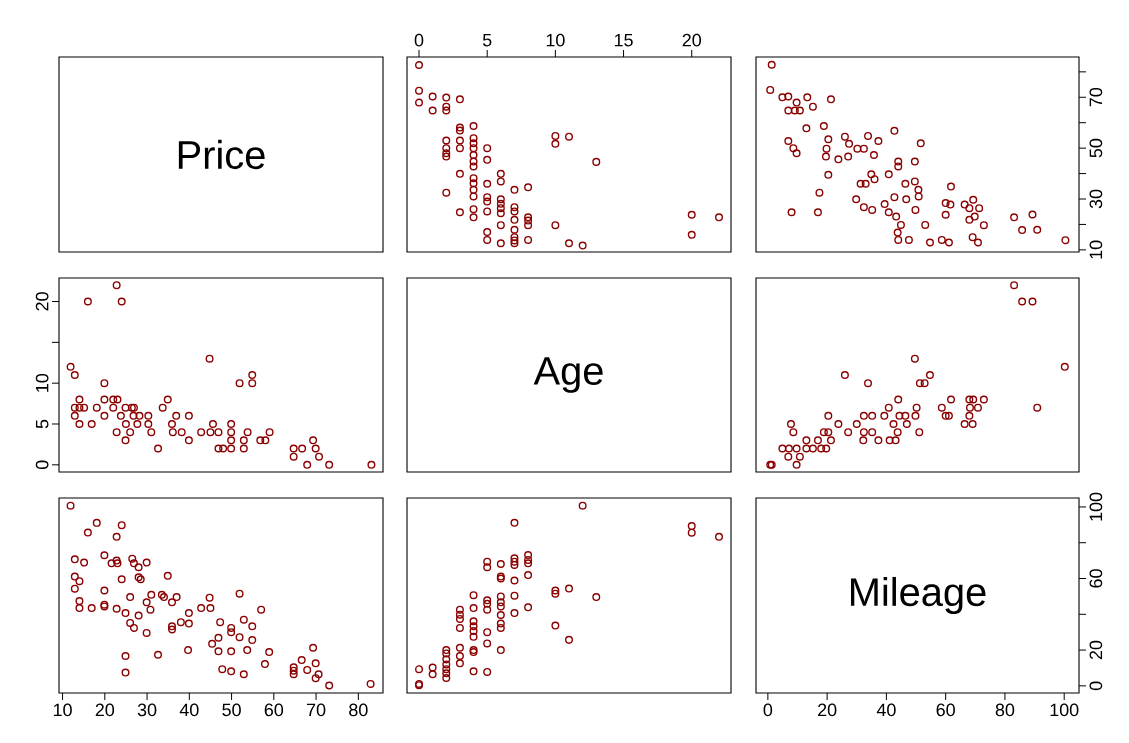 This screenshot has width=1129, height=743. What do you see at coordinates (1064, 710) in the screenshot?
I see `x-tick-label: 100` at bounding box center [1064, 710].